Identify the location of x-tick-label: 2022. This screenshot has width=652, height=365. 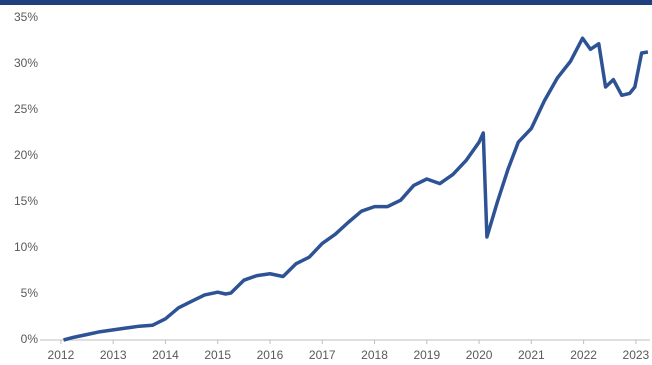
(583, 355).